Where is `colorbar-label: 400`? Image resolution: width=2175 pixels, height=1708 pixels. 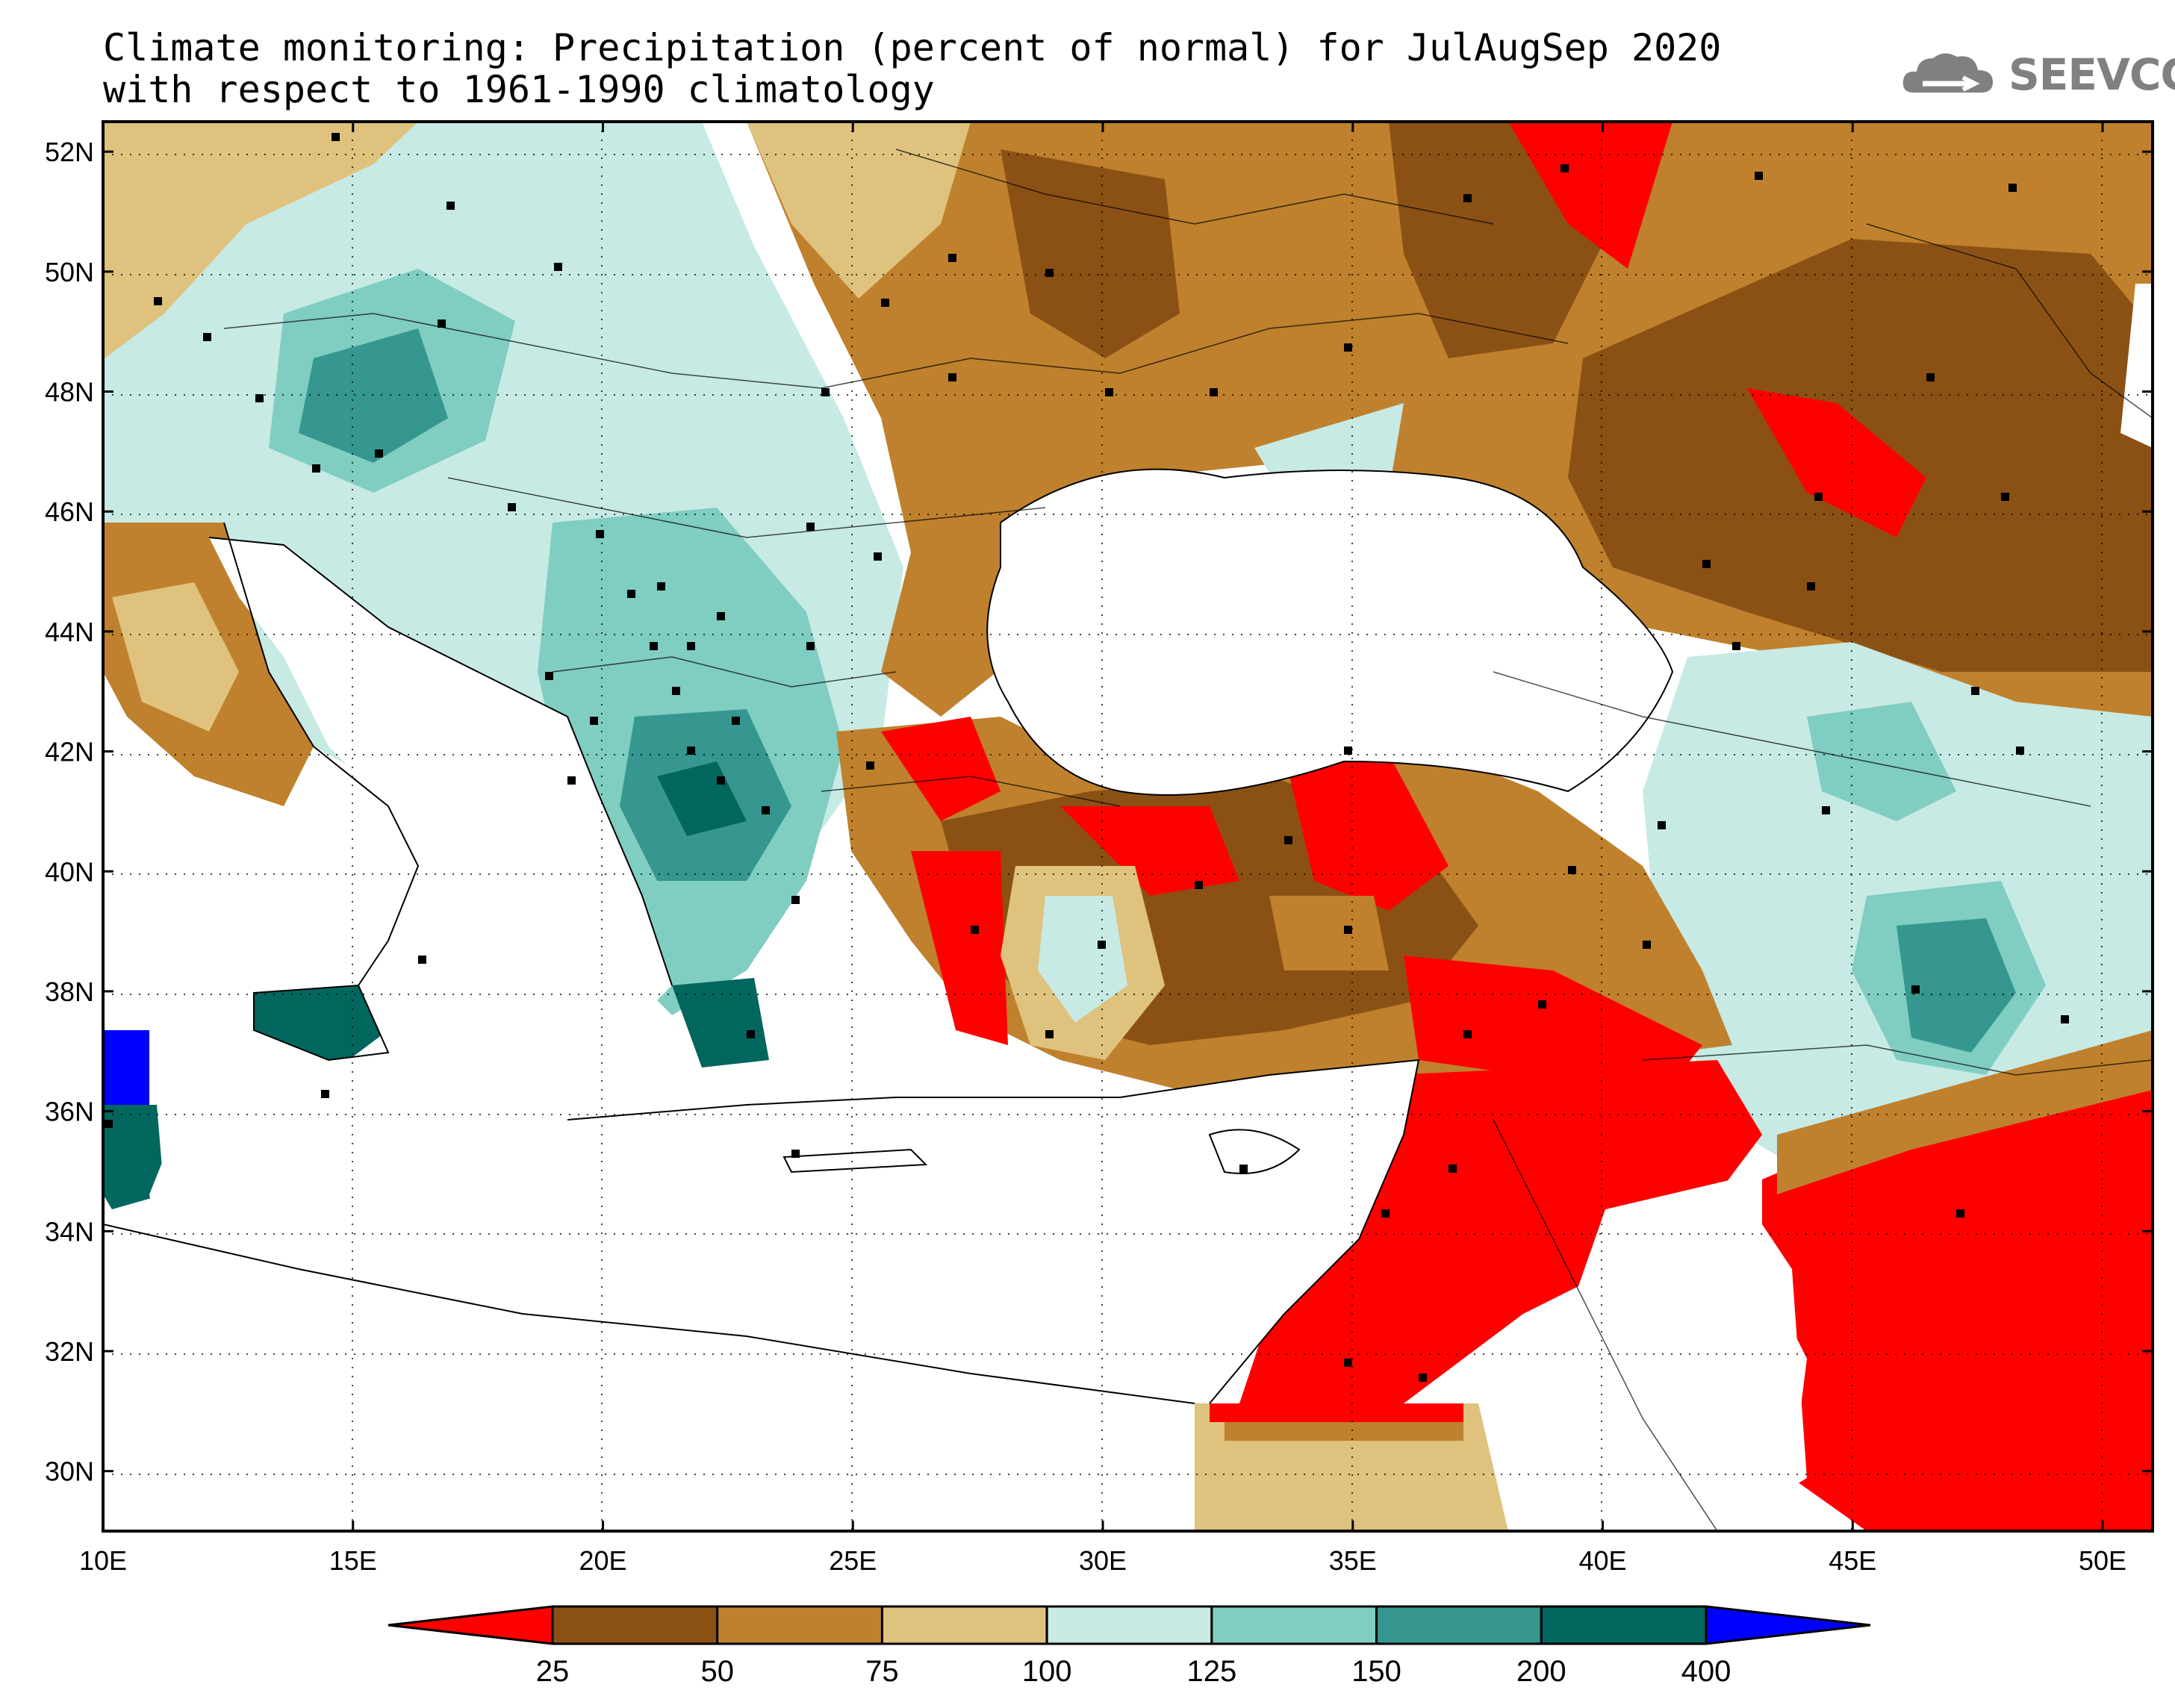 colorbar-label: 400 is located at coordinates (1706, 1671).